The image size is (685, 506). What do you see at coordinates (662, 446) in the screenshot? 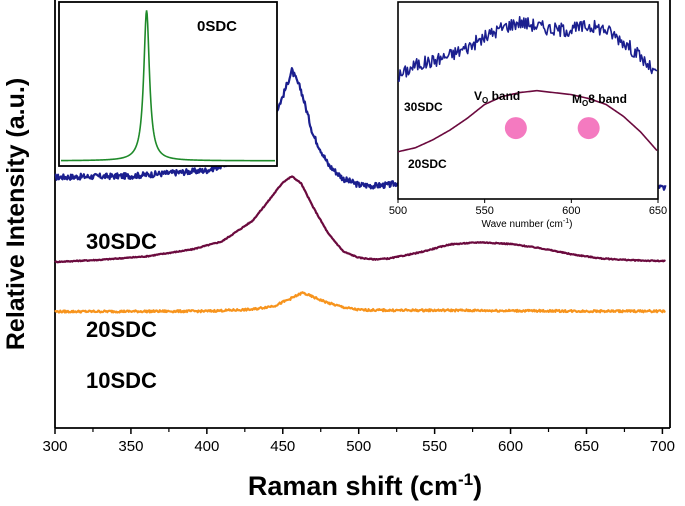
I see `x-tick-label: 700` at bounding box center [662, 446].